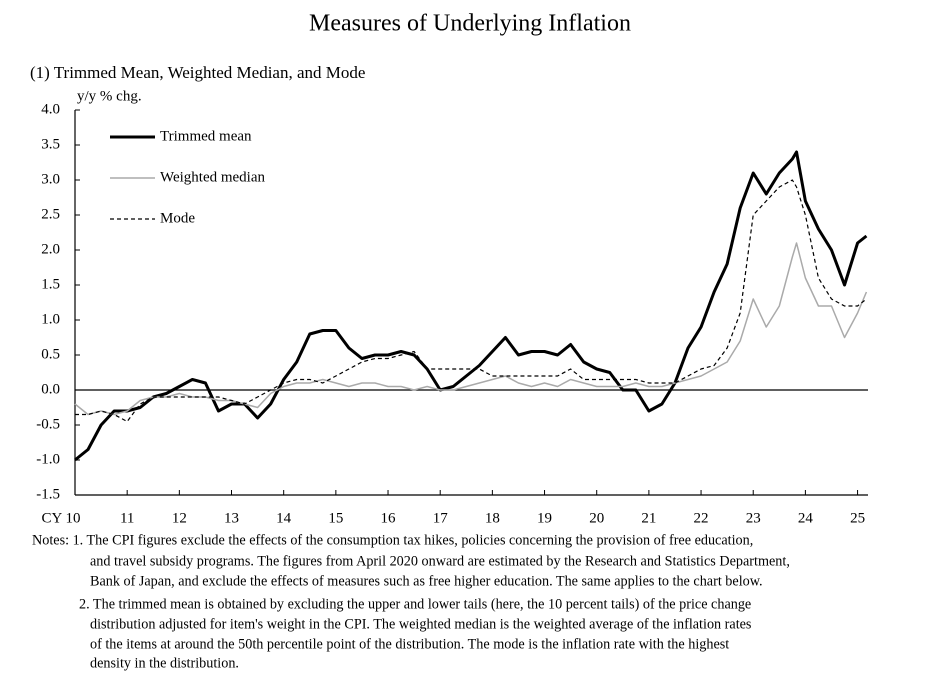  What do you see at coordinates (648, 518) in the screenshot?
I see `x-tick-label: 21` at bounding box center [648, 518].